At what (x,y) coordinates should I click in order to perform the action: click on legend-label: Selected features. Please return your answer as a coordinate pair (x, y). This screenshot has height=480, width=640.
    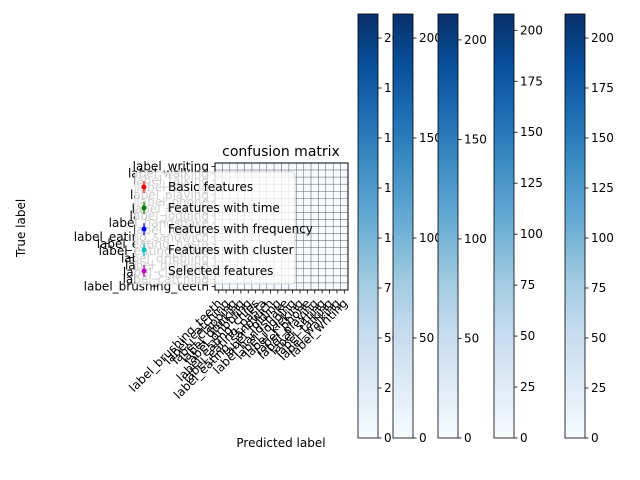
    Looking at the image, I should click on (220, 271).